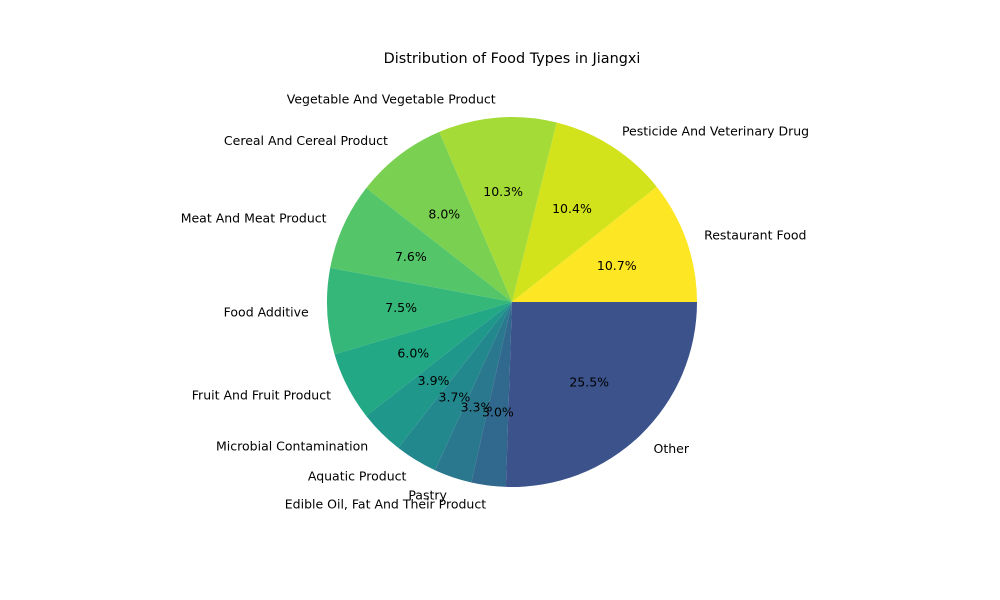 This screenshot has height=600, width=1000. Describe the element at coordinates (427, 494) in the screenshot. I see `slice-label-pastry: Pastry` at that location.